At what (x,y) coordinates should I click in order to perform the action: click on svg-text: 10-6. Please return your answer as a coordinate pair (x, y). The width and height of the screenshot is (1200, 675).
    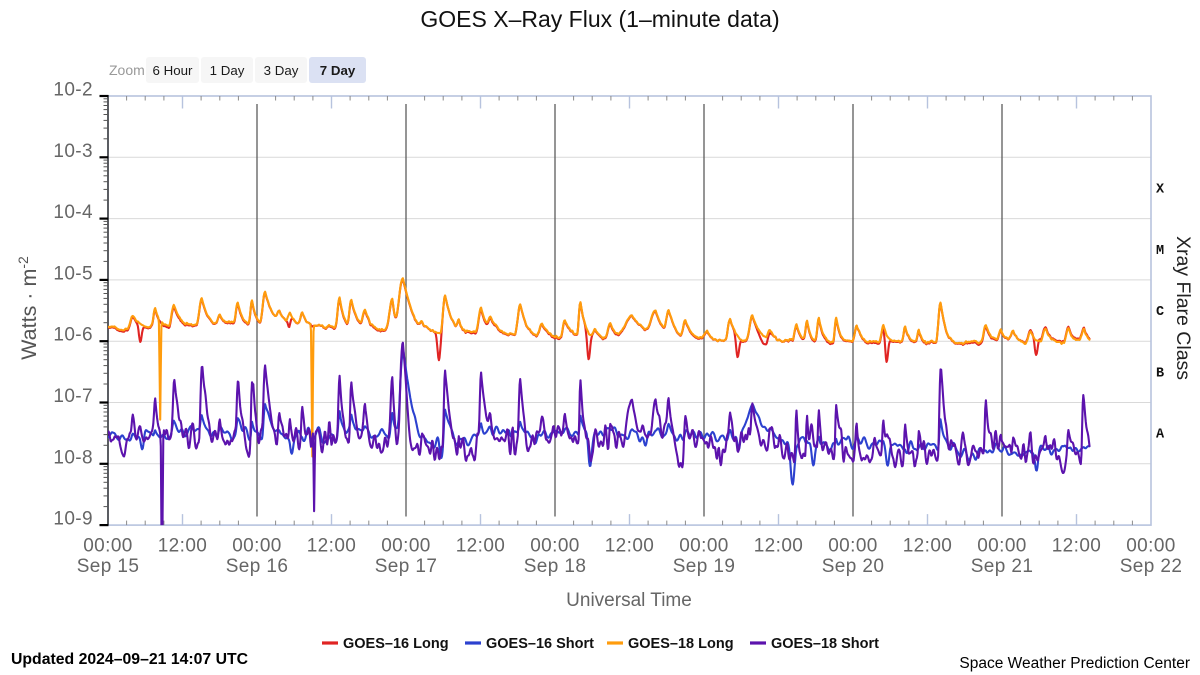
    Looking at the image, I should click on (73, 335).